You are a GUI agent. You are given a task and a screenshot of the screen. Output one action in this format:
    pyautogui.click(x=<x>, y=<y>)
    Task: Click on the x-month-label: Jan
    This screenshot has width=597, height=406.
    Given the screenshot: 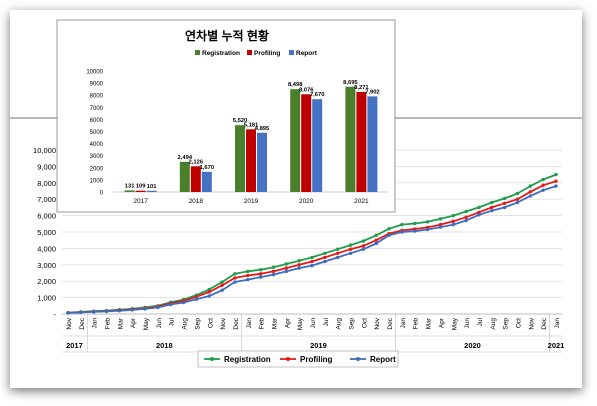 What is the action you would take?
    pyautogui.click(x=557, y=323)
    